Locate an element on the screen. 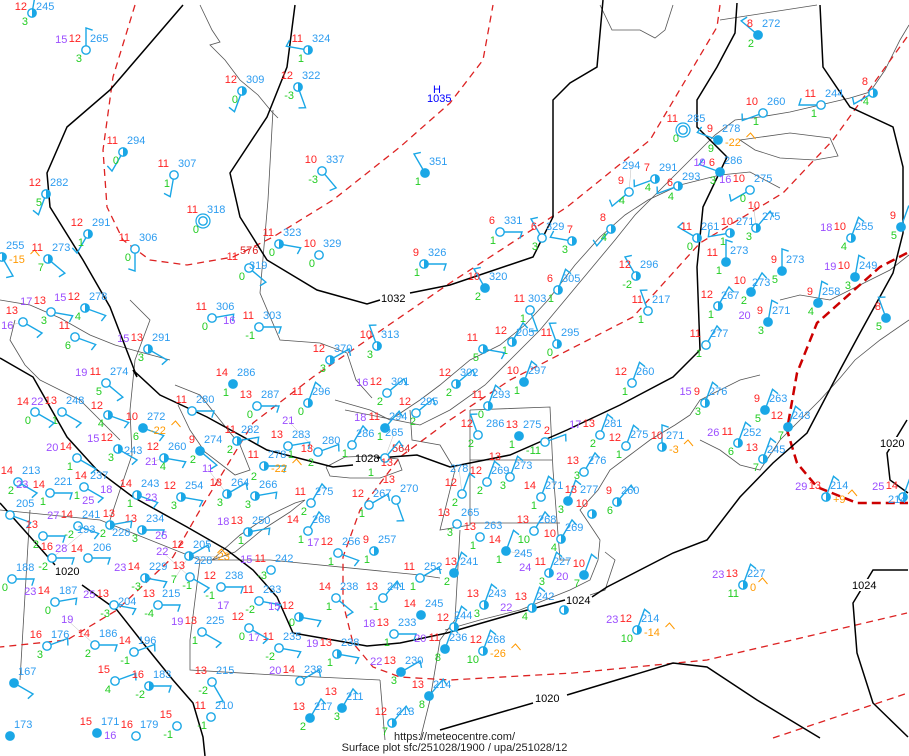 This screenshot has width=909, height=756. station-plot: 12 -1 238 is located at coordinates (224, 586).